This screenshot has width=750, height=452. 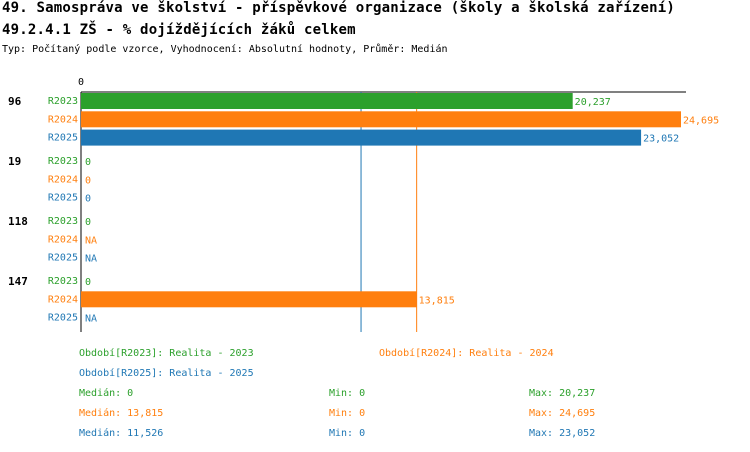 What do you see at coordinates (593, 102) in the screenshot?
I see `data-label-96-r2023: 20,237` at bounding box center [593, 102].